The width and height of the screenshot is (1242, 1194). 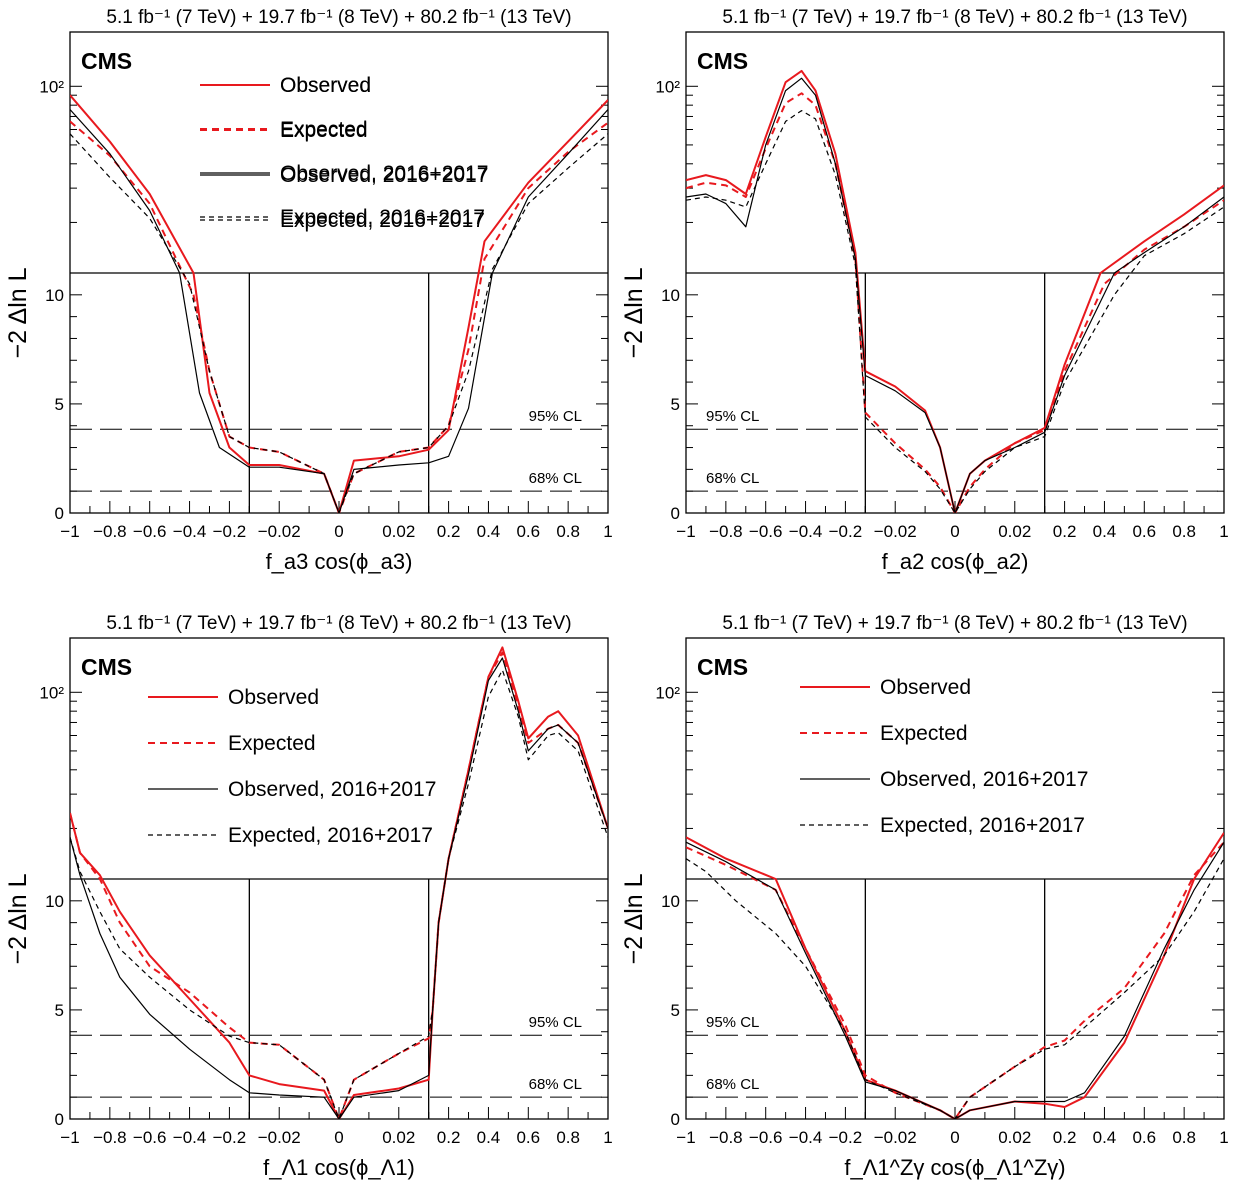 What do you see at coordinates (955, 988) in the screenshot?
I see `series-black-dashed` at bounding box center [955, 988].